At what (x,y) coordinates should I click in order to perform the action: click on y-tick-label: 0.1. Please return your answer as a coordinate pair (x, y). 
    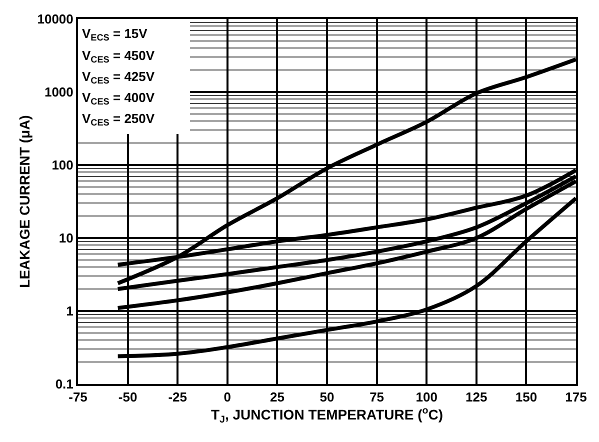
    Looking at the image, I should click on (64, 384).